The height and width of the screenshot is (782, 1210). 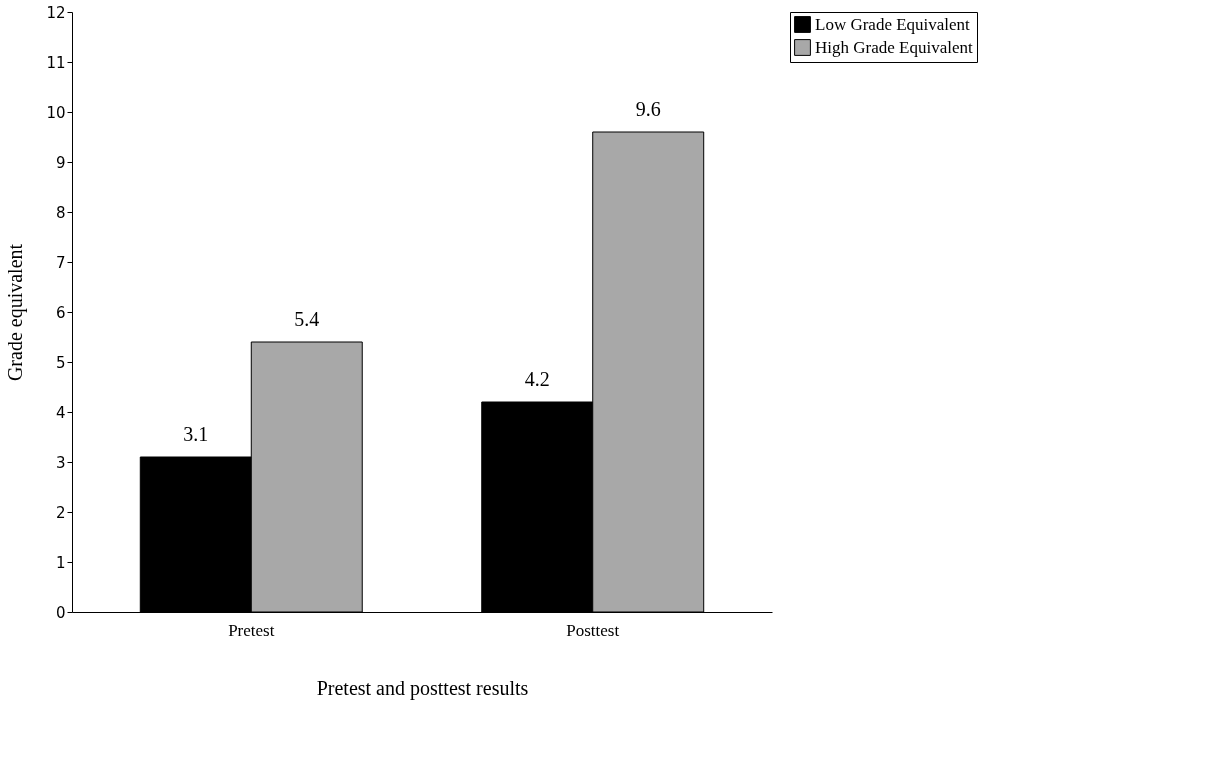 I want to click on y-tick-label: 12, so click(x=56, y=12).